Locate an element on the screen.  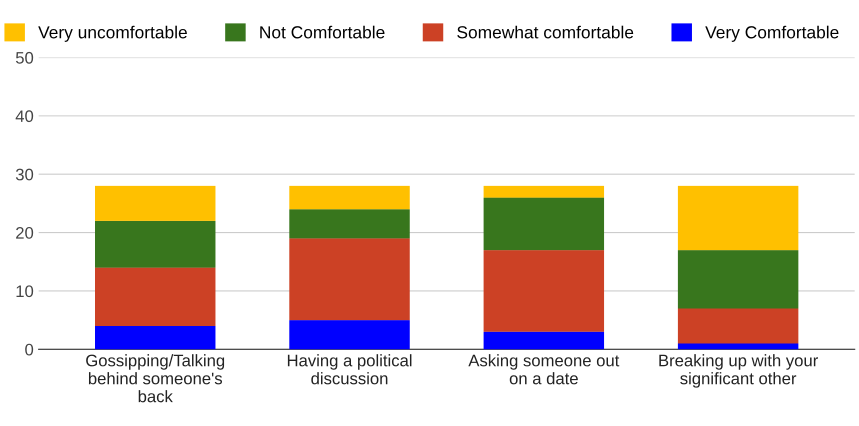
legend-label: Very uncomfortable is located at coordinates (112, 34).